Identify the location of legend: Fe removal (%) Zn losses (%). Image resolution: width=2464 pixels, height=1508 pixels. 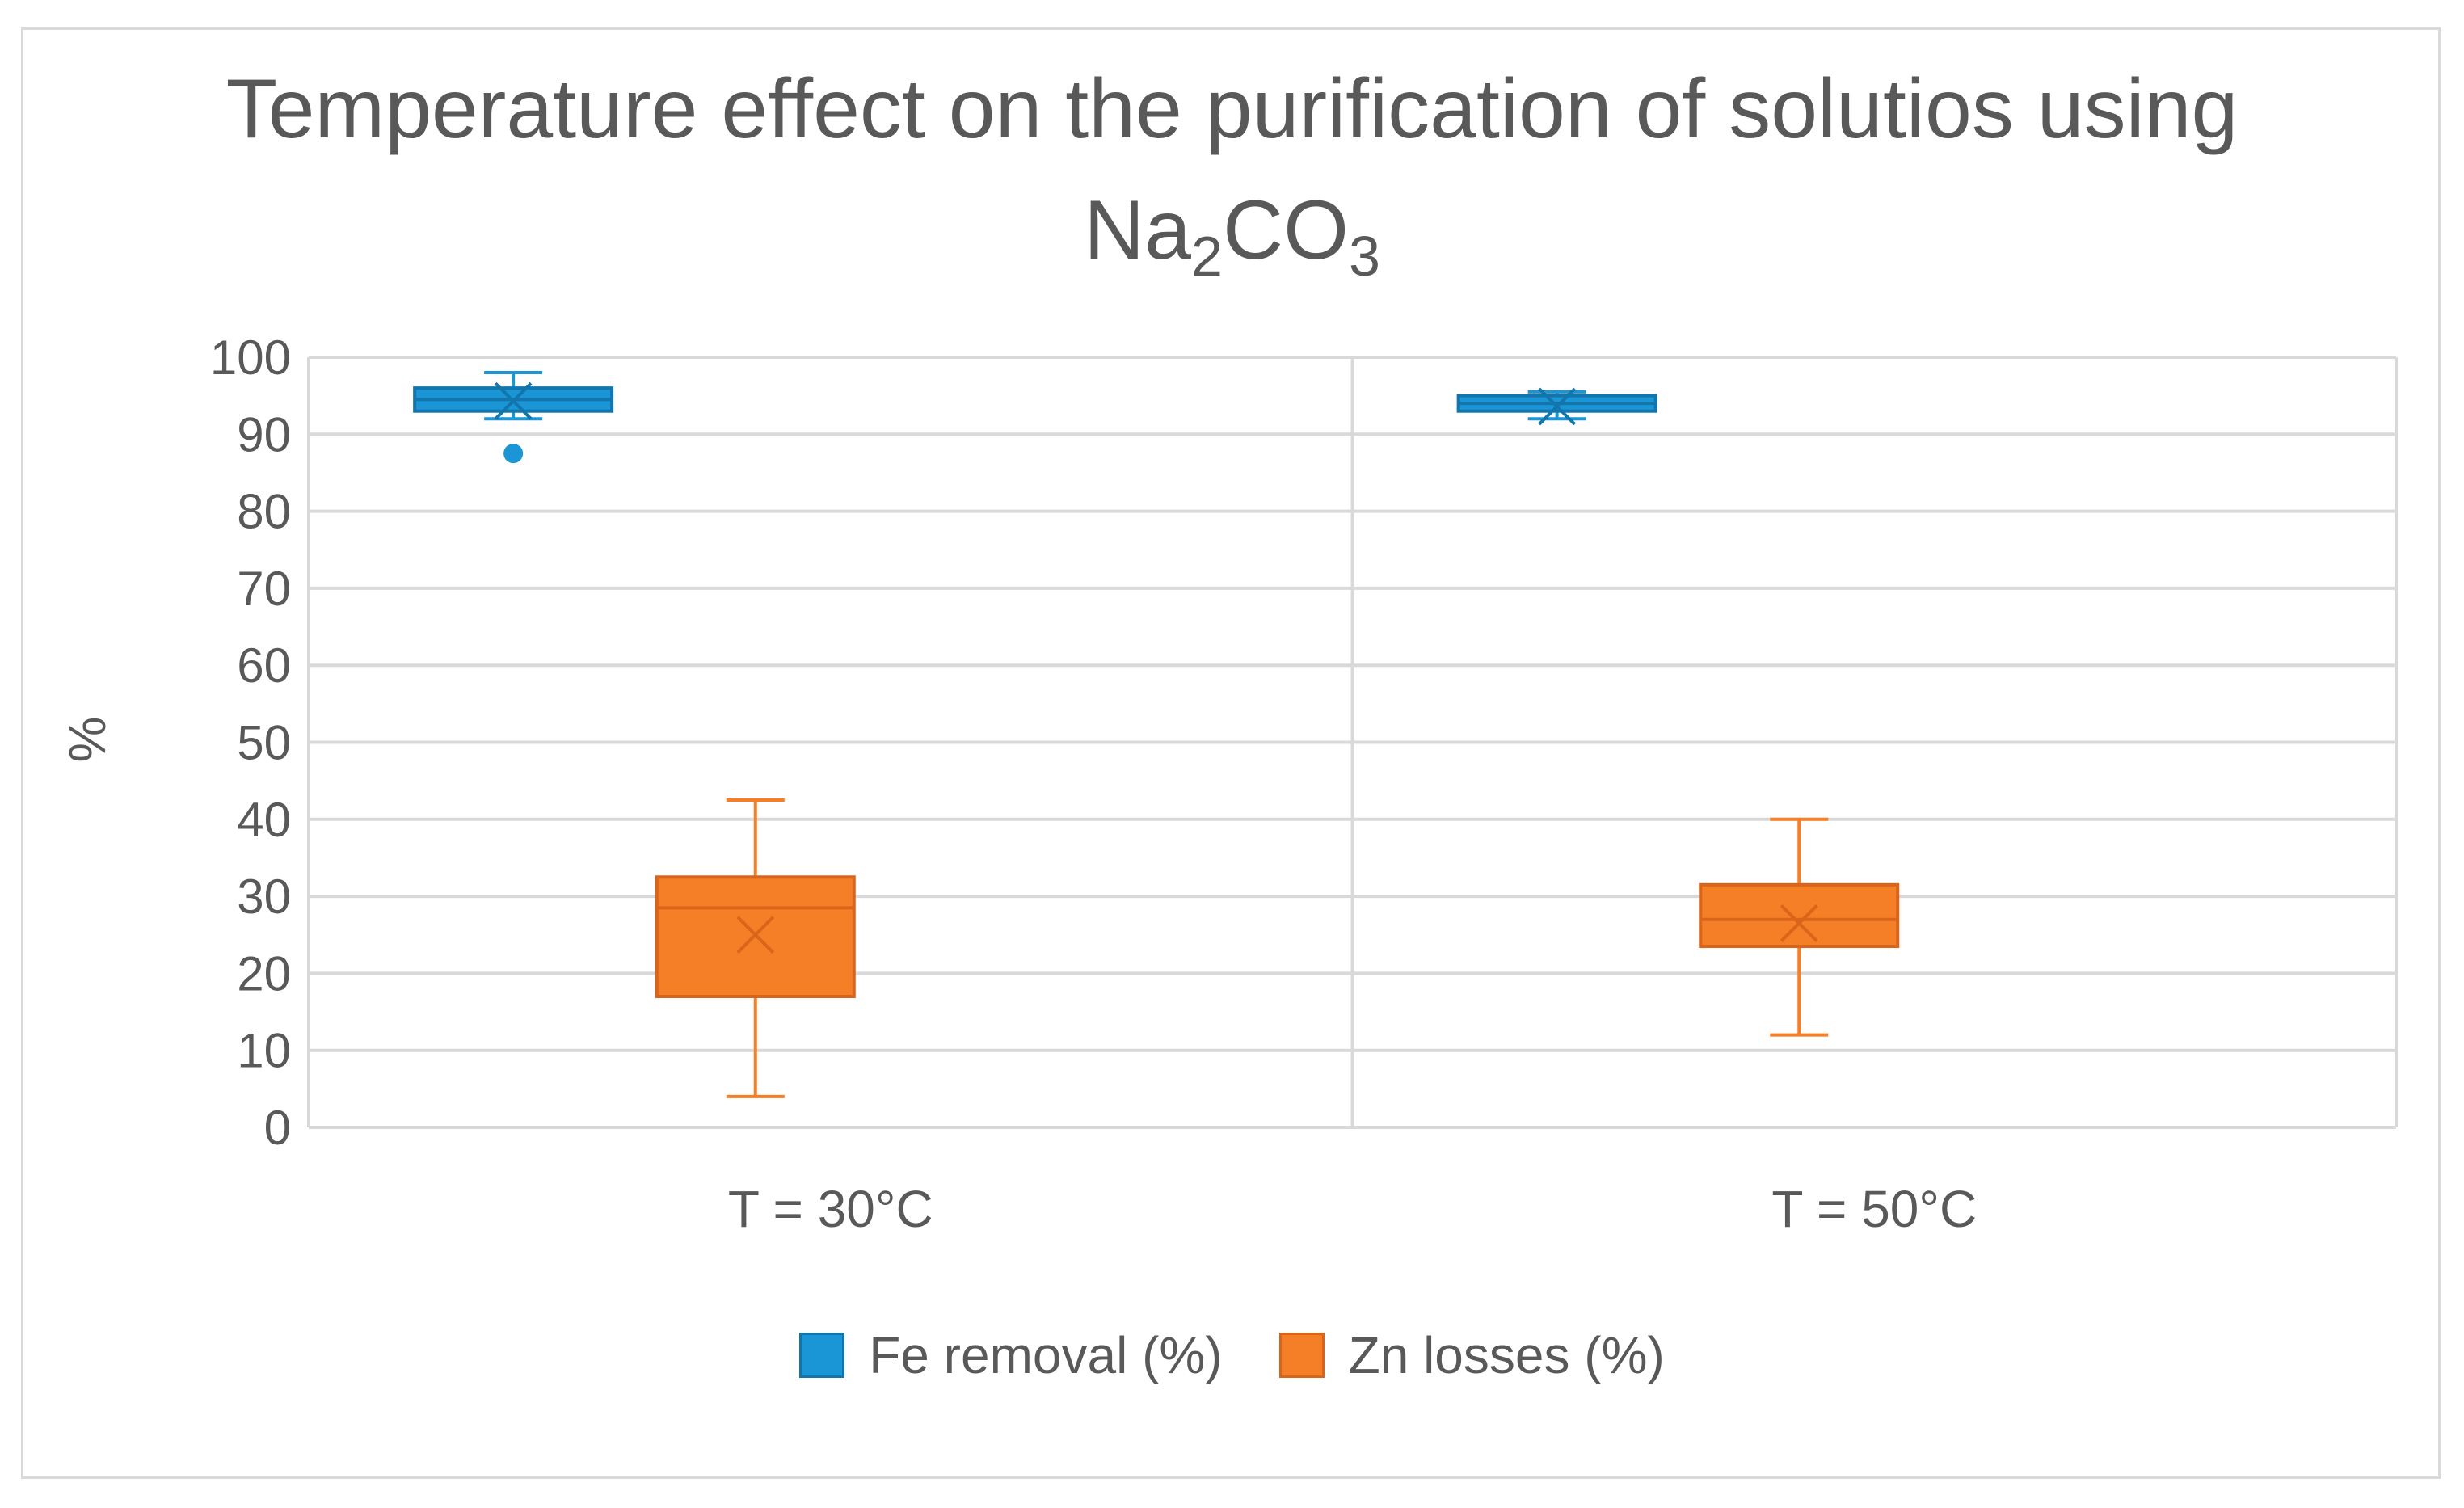
(1232, 1355).